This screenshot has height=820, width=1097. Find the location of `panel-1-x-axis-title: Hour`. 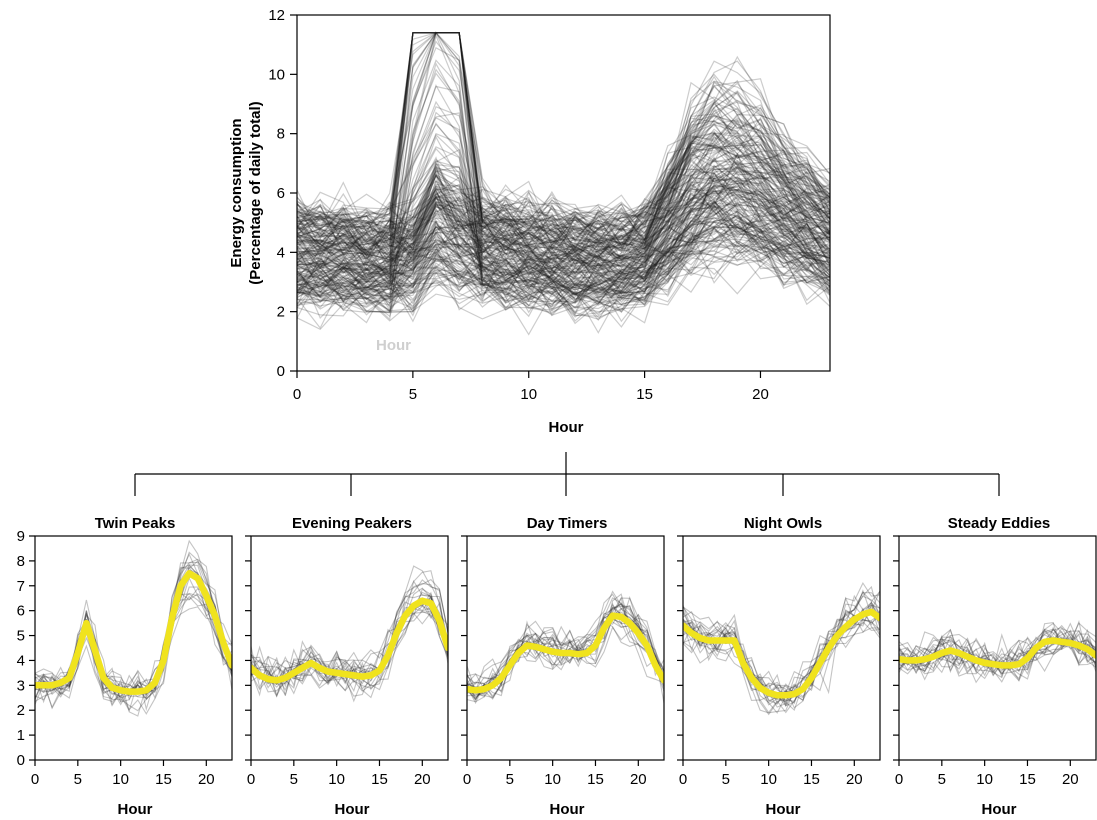

panel-1-x-axis-title: Hour is located at coordinates (135, 809).